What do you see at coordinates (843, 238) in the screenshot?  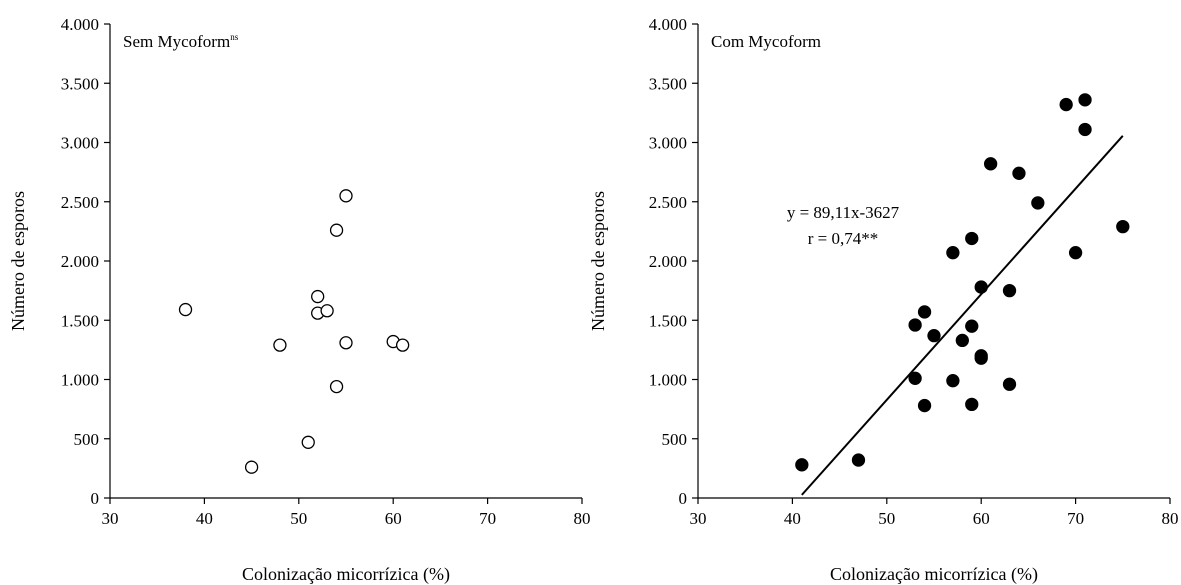 I see `correlation-coefficient: r = 0,74**` at bounding box center [843, 238].